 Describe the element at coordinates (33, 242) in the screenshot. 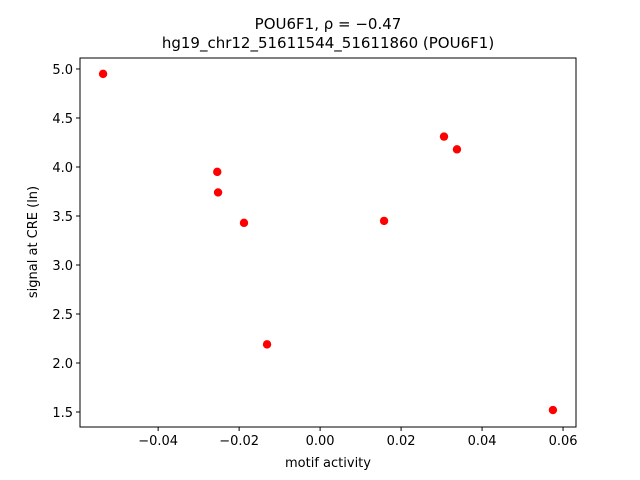

I see `y-axis-label: signal at CRE (ln)` at that location.